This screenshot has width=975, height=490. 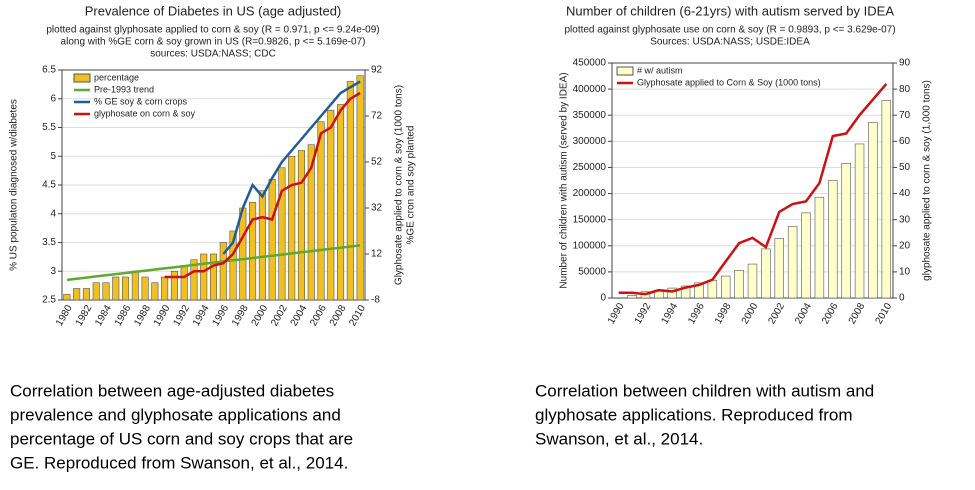 What do you see at coordinates (123, 315) in the screenshot?
I see `x-tick-label: 1986` at bounding box center [123, 315].